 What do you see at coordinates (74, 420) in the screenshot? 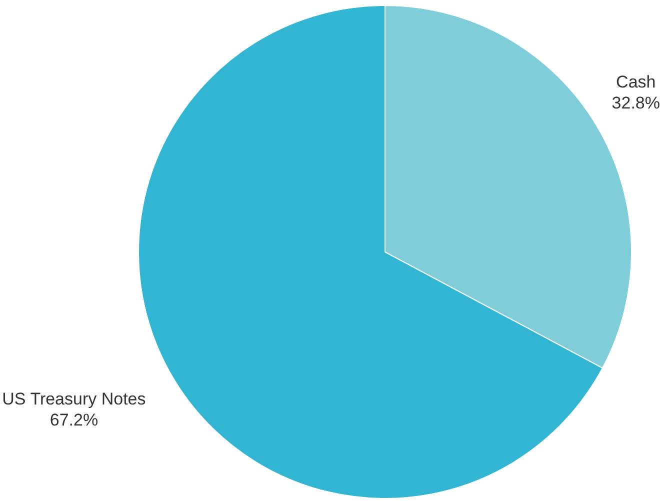
I see `data-label: 67.2%` at bounding box center [74, 420].